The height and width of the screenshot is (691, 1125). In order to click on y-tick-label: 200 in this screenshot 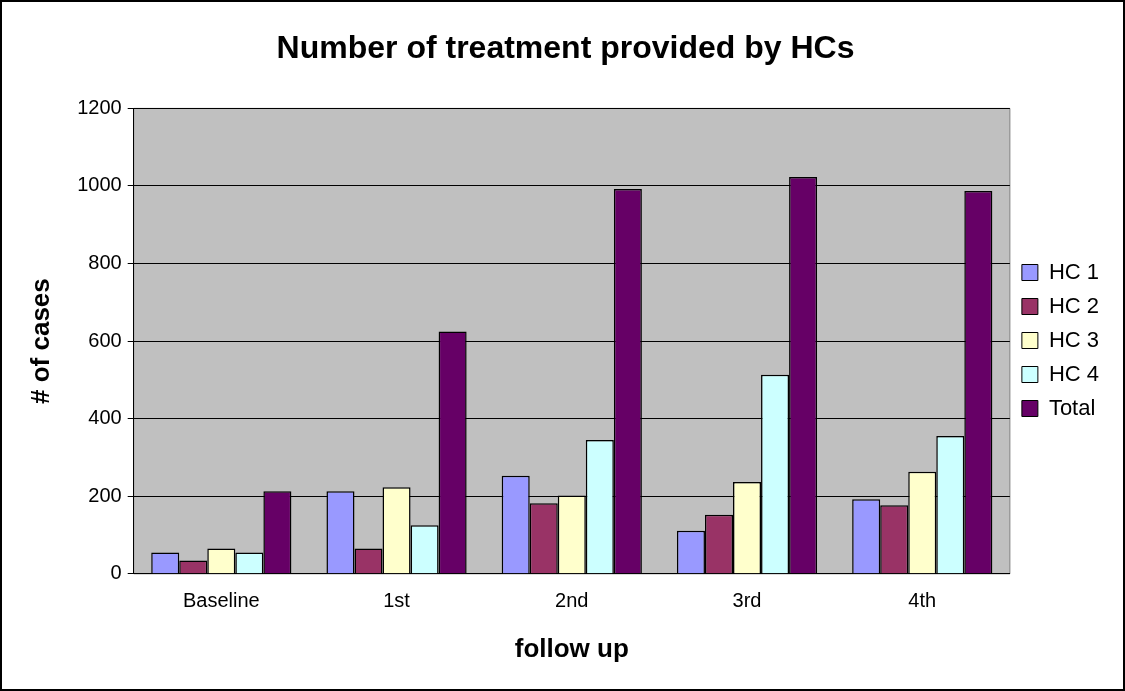, I will do `click(105, 494)`.